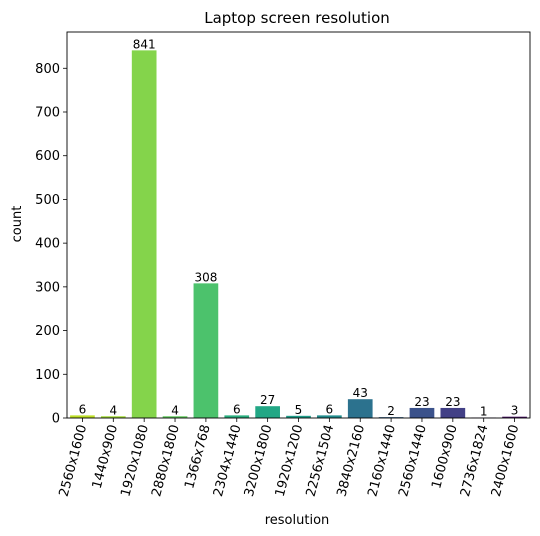 The width and height of the screenshot is (540, 536). What do you see at coordinates (144, 44) in the screenshot?
I see `bar-value-label: 841` at bounding box center [144, 44].